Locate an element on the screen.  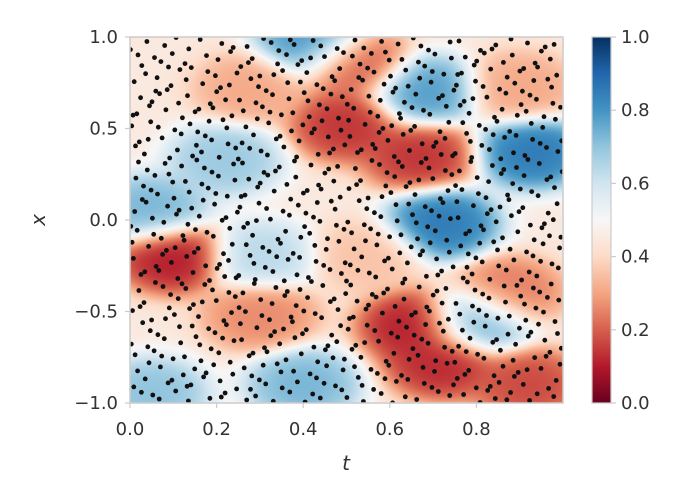
x-tick-label: 0.4 is located at coordinates (303, 429).